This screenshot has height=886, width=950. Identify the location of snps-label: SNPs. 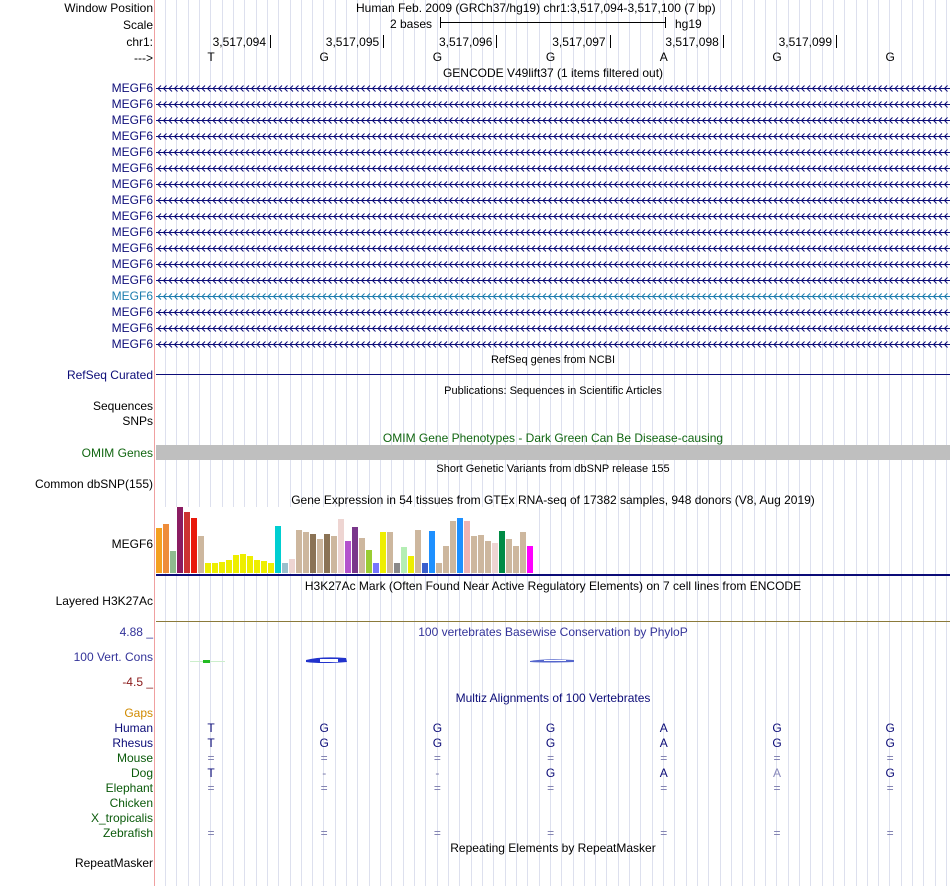
(137, 421).